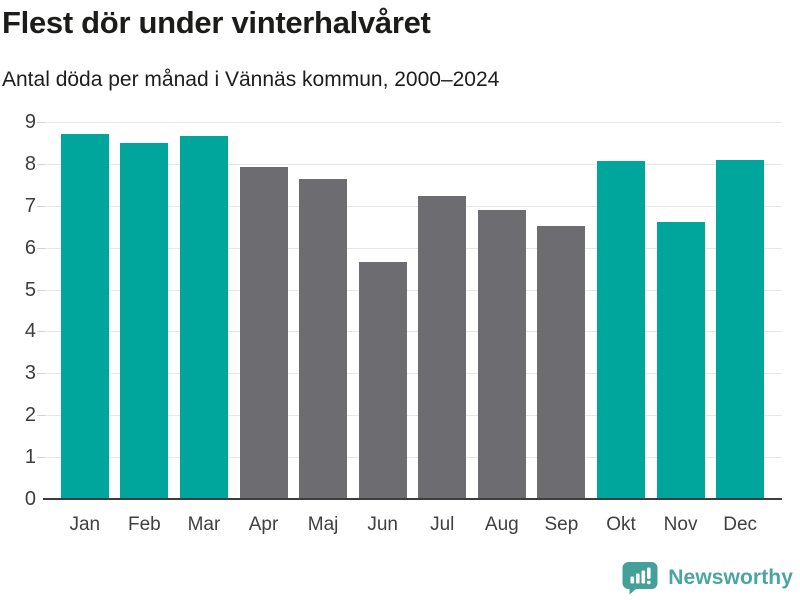  I want to click on y-tick-label: 1, so click(30, 457).